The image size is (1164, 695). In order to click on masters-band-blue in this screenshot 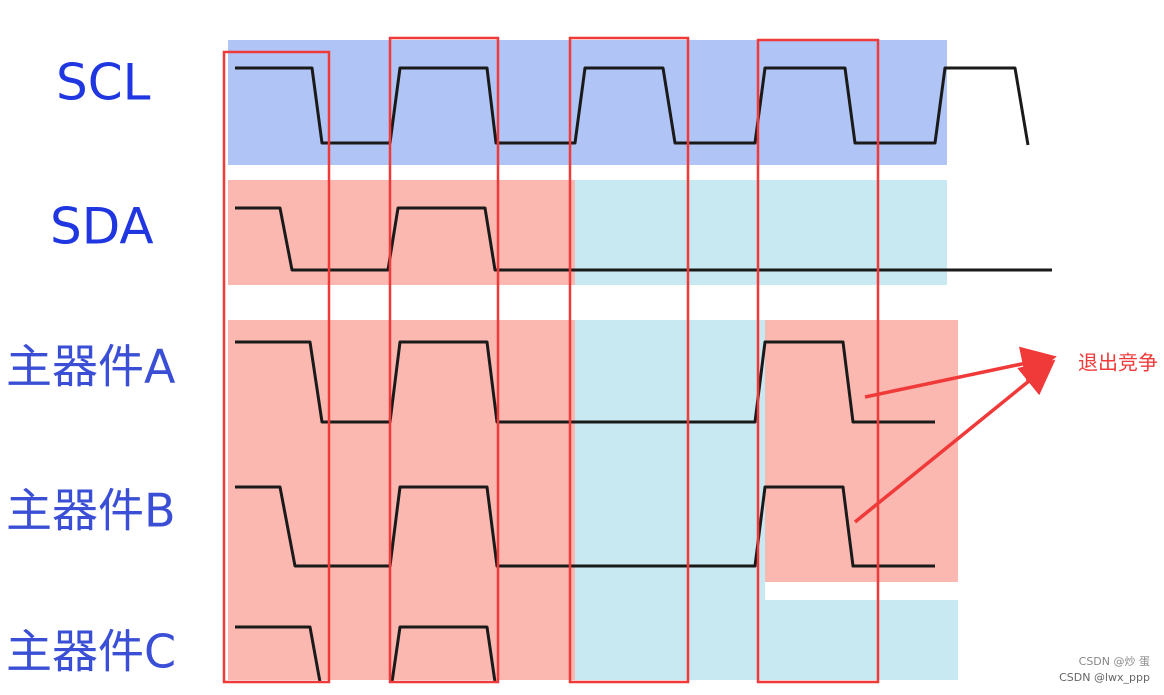, I will do `click(670, 500)`.